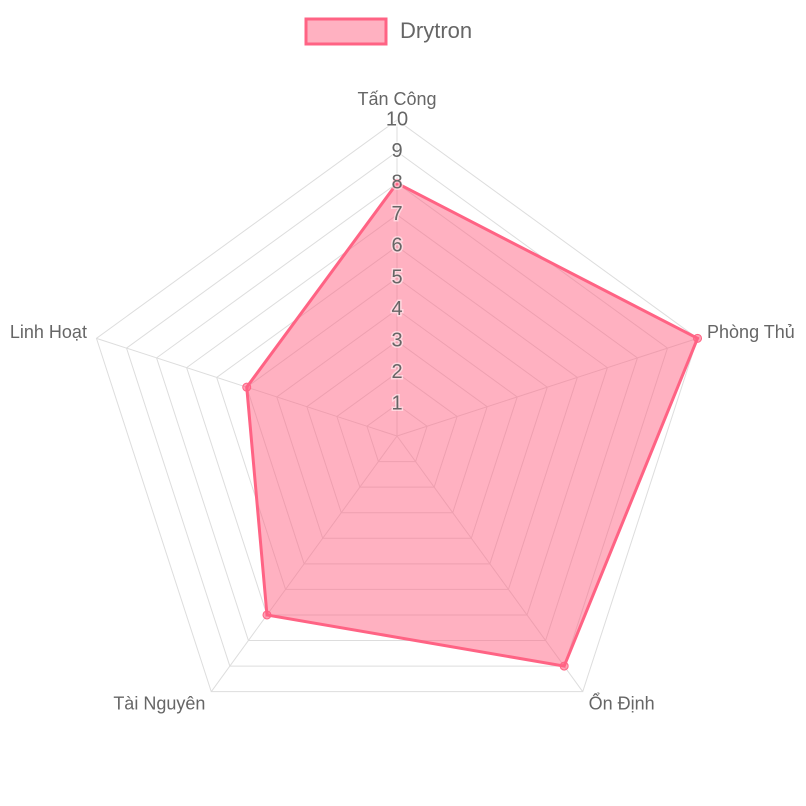 This screenshot has width=806, height=806. What do you see at coordinates (346, 31) in the screenshot?
I see `legend-swatch` at bounding box center [346, 31].